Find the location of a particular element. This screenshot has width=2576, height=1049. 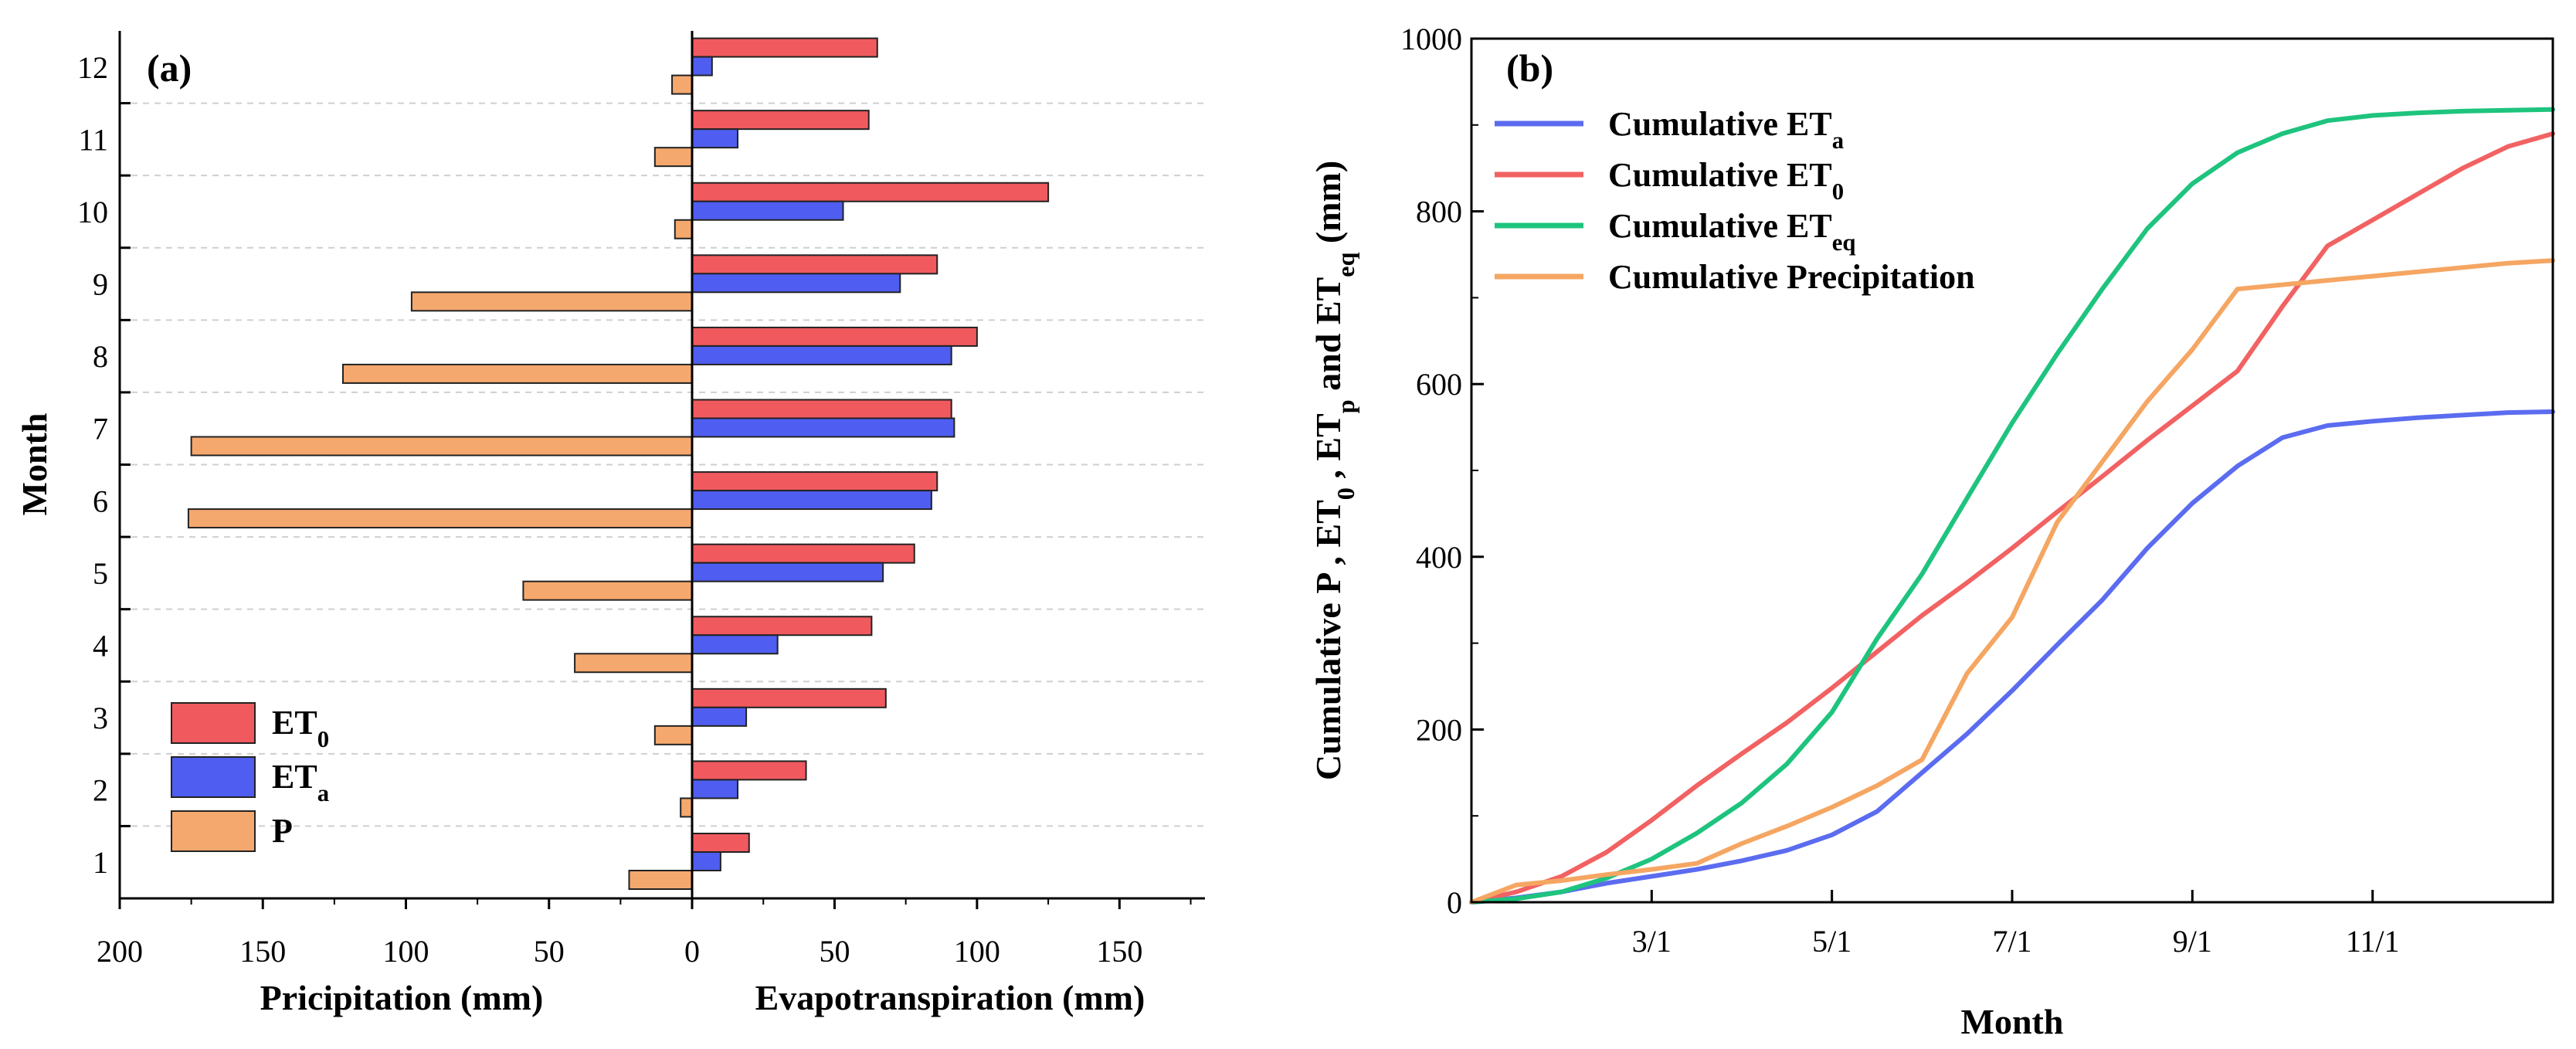

a-panel-label: (a) is located at coordinates (169, 68).